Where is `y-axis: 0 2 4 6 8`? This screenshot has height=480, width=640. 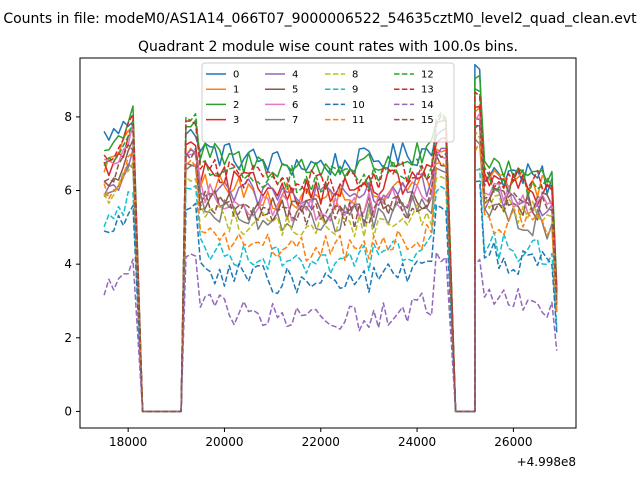
y-axis: 0 2 4 6 8 is located at coordinates (72, 264).